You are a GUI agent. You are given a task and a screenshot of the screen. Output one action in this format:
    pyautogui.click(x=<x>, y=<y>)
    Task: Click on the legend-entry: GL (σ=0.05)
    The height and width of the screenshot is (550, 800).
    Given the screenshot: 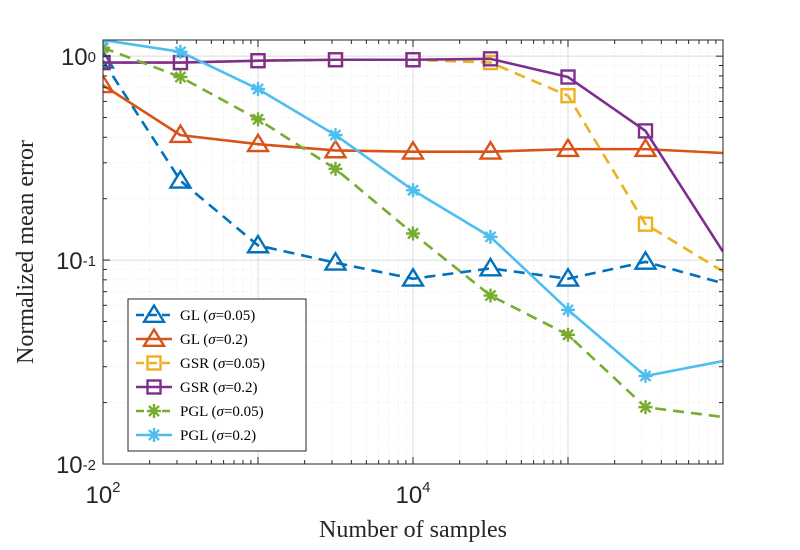 What is the action you would take?
    pyautogui.click(x=195, y=313)
    